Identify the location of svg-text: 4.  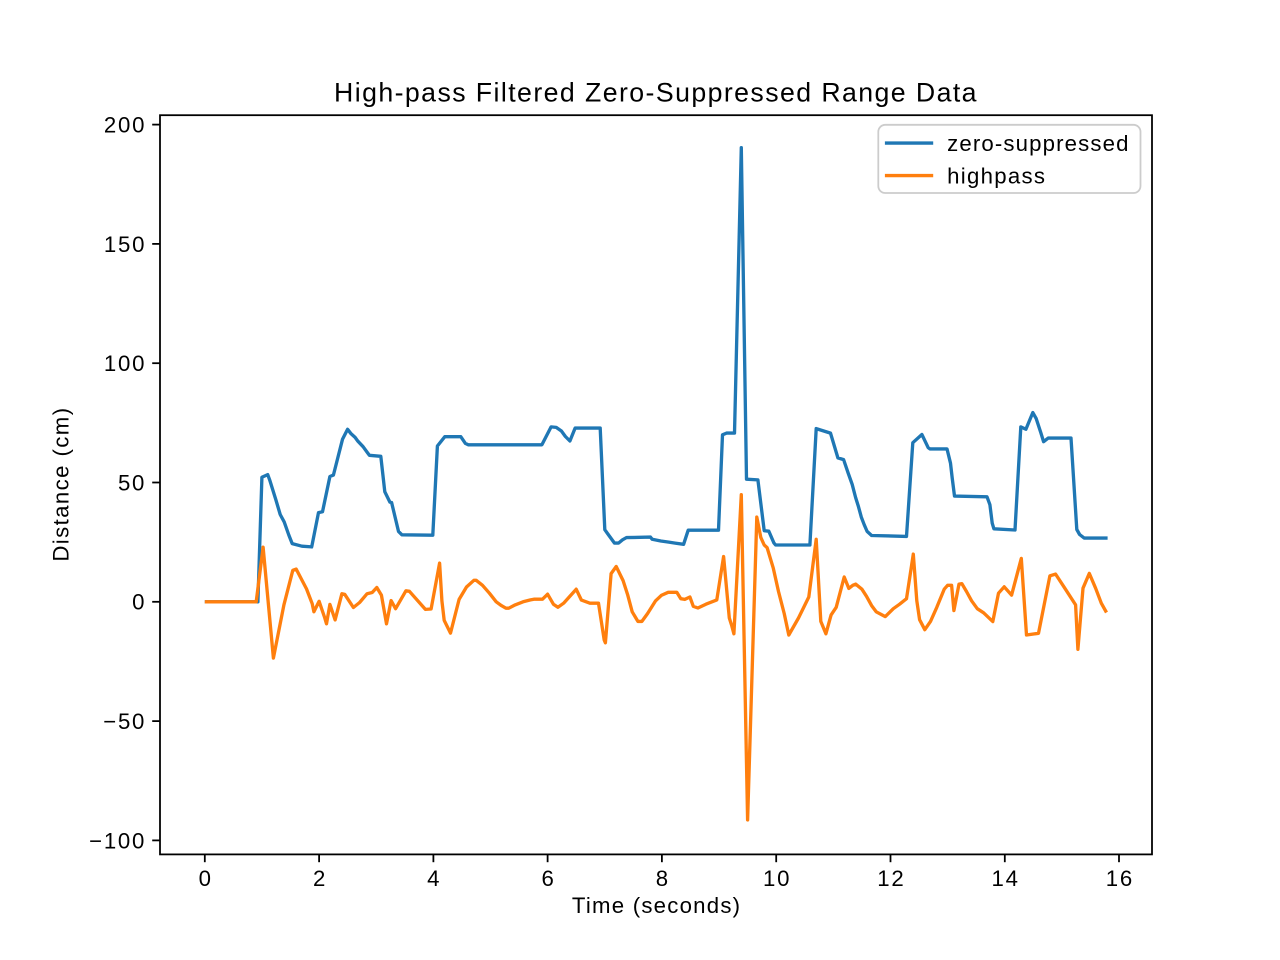
(434, 878).